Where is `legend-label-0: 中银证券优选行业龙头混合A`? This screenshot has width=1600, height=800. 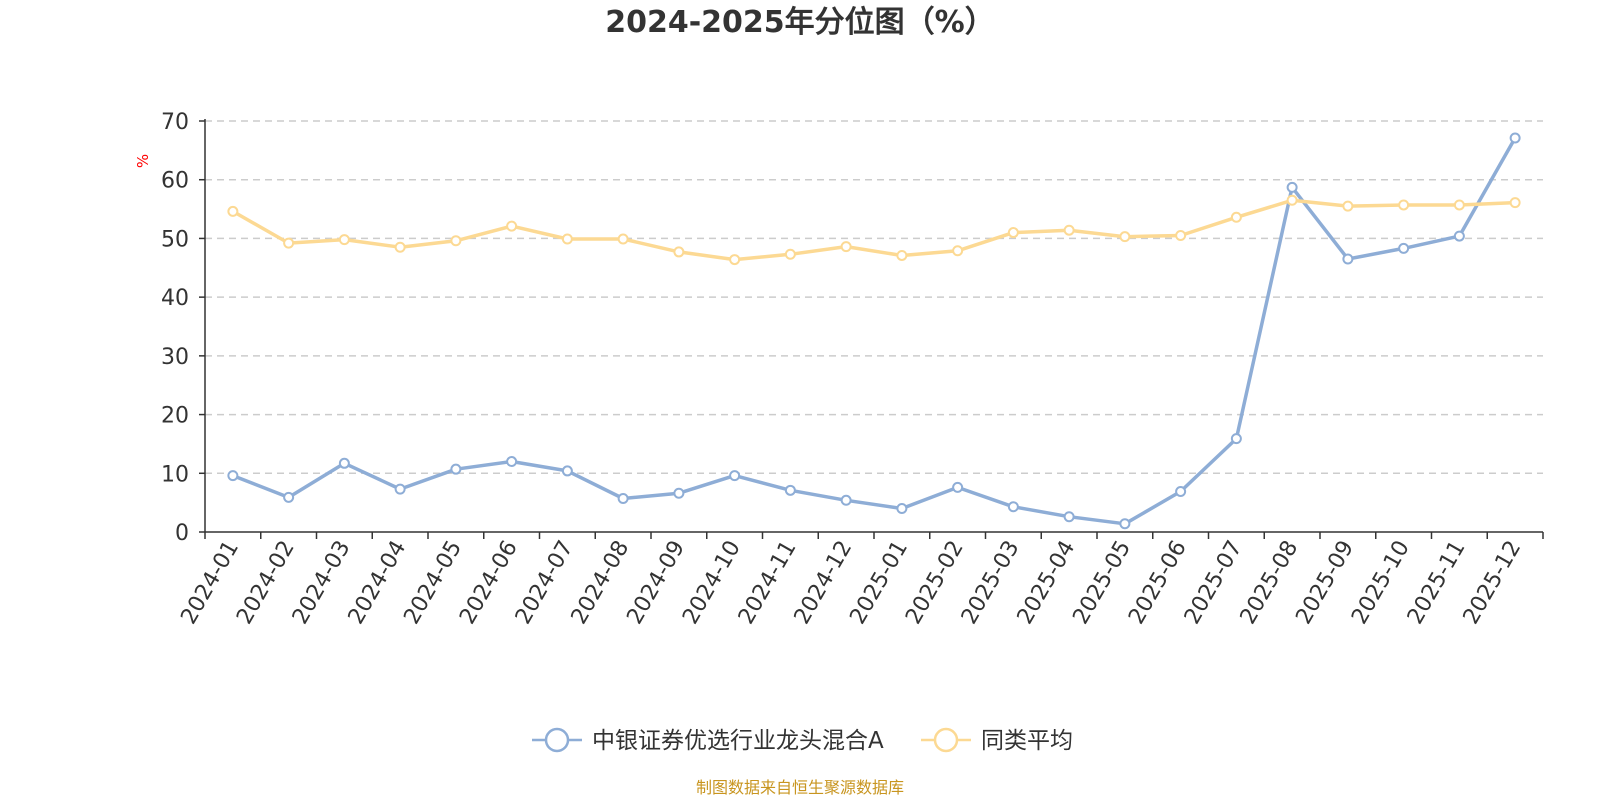 legend-label-0: 中银证券优选行业龙头混合A is located at coordinates (738, 741).